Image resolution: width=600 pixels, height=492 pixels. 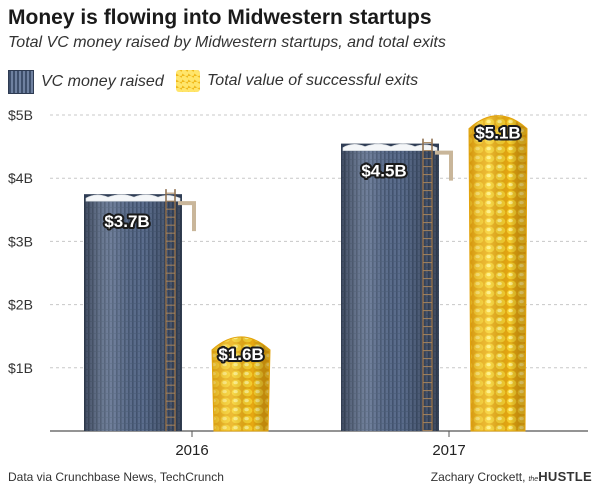 I want to click on data-label: $5.1B$5.1B, so click(x=497, y=133).